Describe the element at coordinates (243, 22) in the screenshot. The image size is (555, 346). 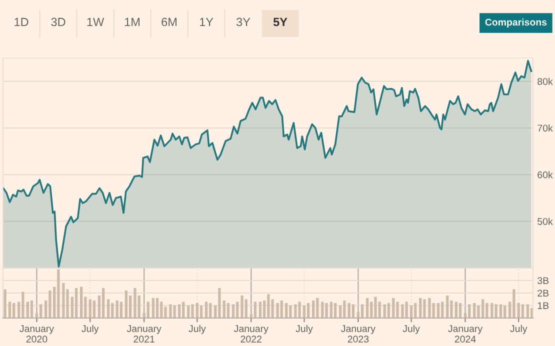
I see `text: 3Y` at that location.